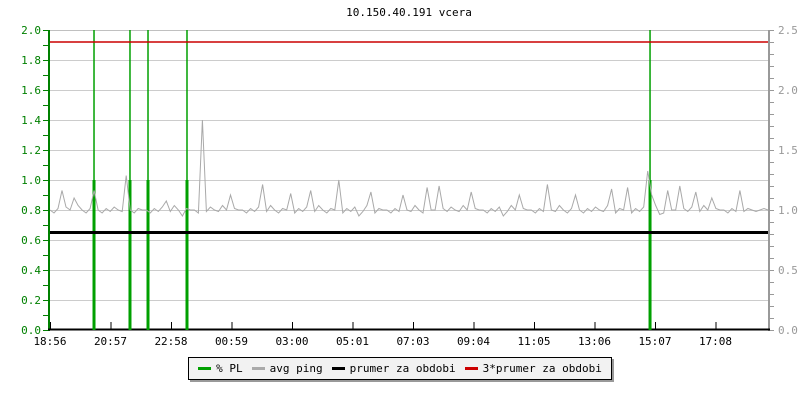 This screenshot has height=400, width=800. I want to click on left-axis-tick-label: 1.6, so click(31, 90).